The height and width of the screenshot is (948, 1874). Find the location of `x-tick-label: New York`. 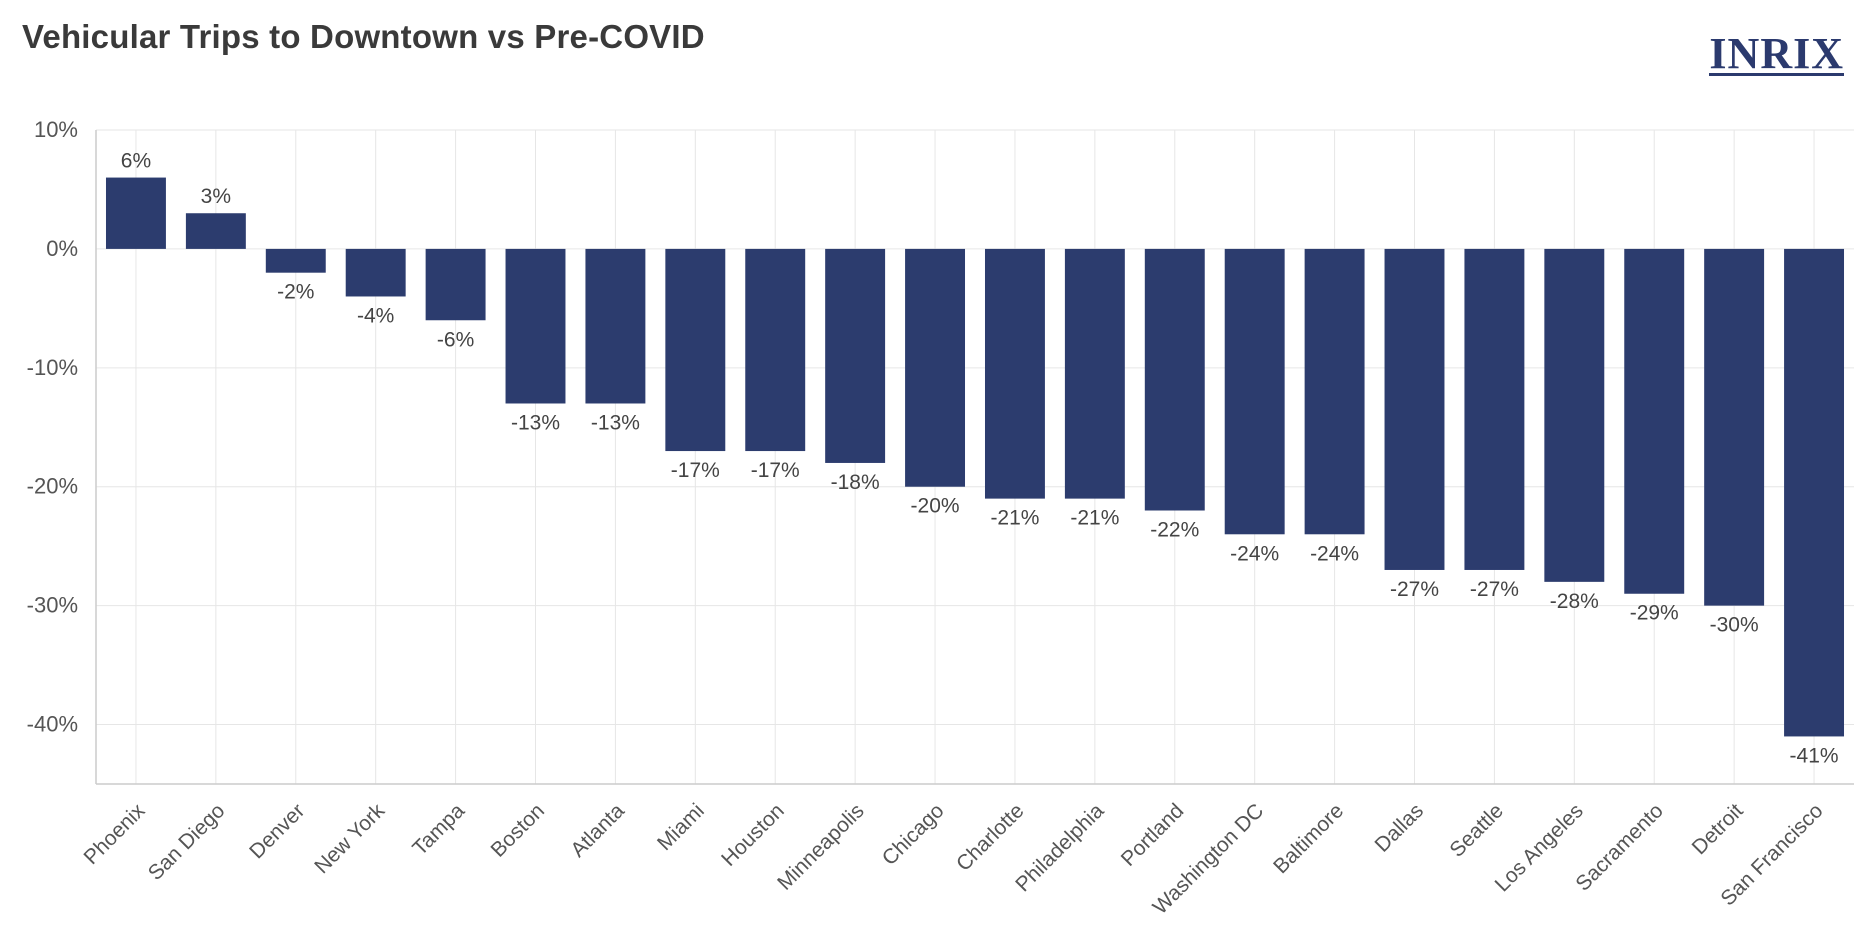

x-tick-label: New York is located at coordinates (349, 838).